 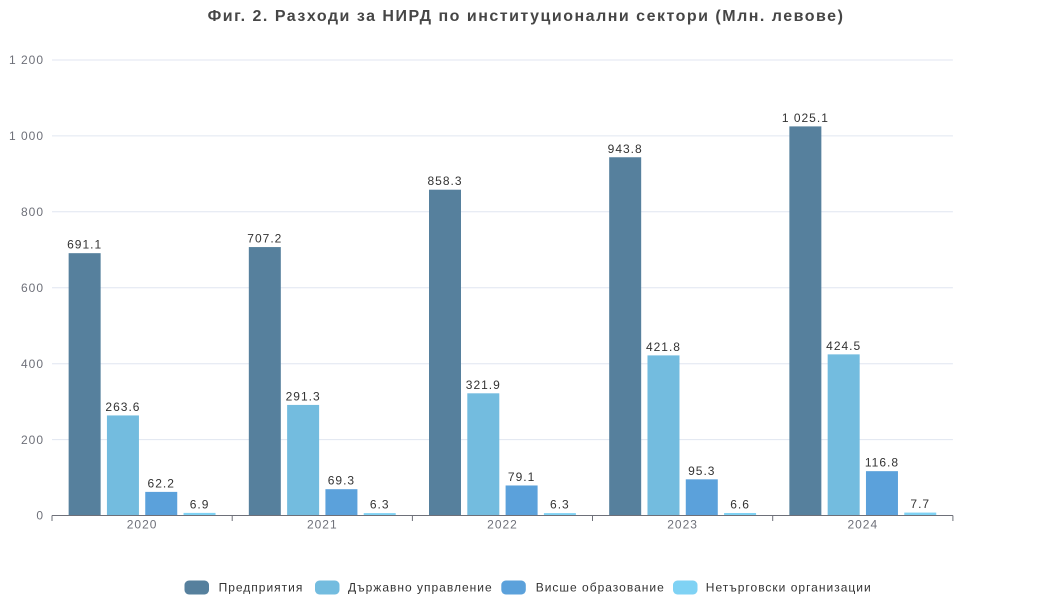 What do you see at coordinates (625, 149) in the screenshot?
I see `svg-text: 943.8` at bounding box center [625, 149].